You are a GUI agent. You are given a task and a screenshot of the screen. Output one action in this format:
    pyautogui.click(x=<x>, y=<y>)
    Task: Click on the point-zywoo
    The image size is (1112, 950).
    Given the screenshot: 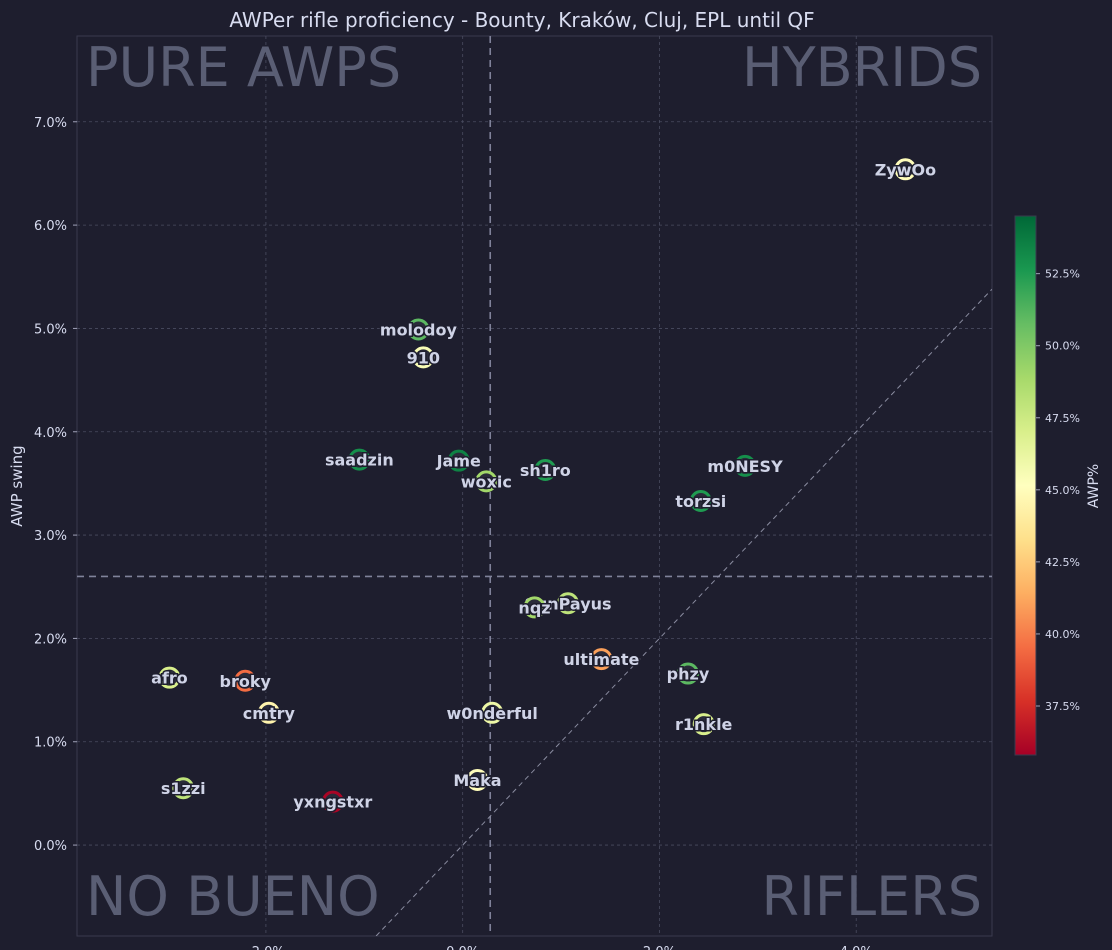 What is the action you would take?
    pyautogui.click(x=905, y=169)
    